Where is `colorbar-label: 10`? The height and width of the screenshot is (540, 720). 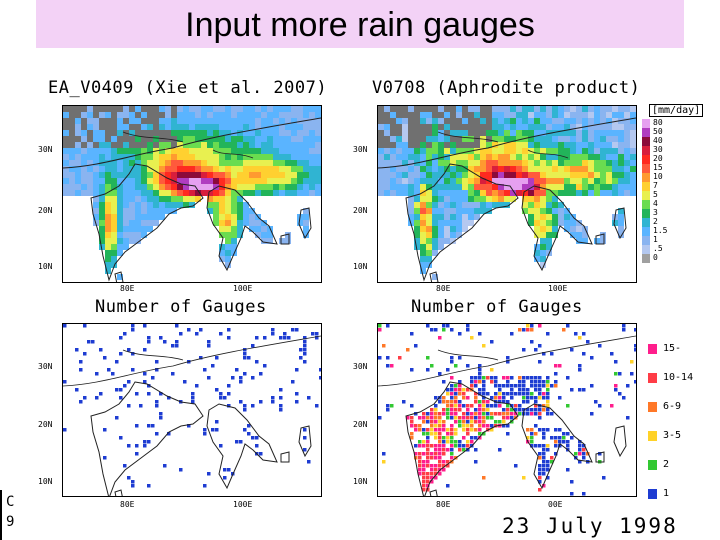
colorbar-label: 10 is located at coordinates (658, 176).